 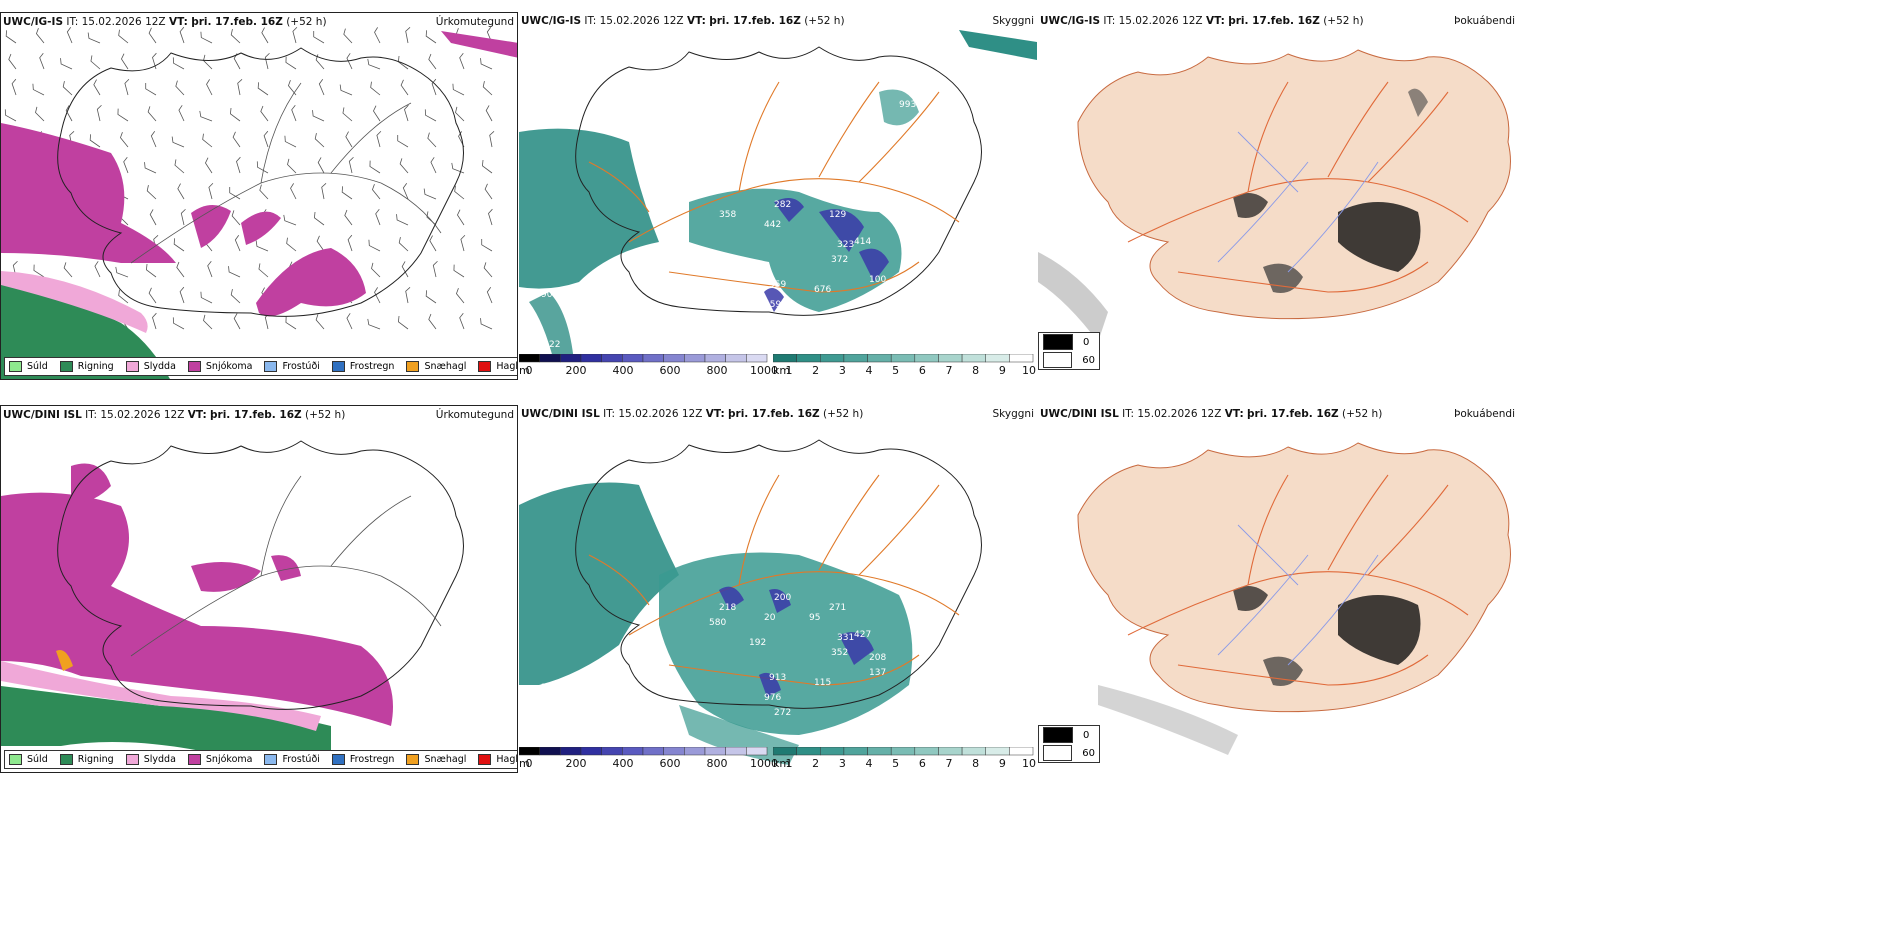 I want to click on colorbar-tick: 5, so click(x=896, y=763).